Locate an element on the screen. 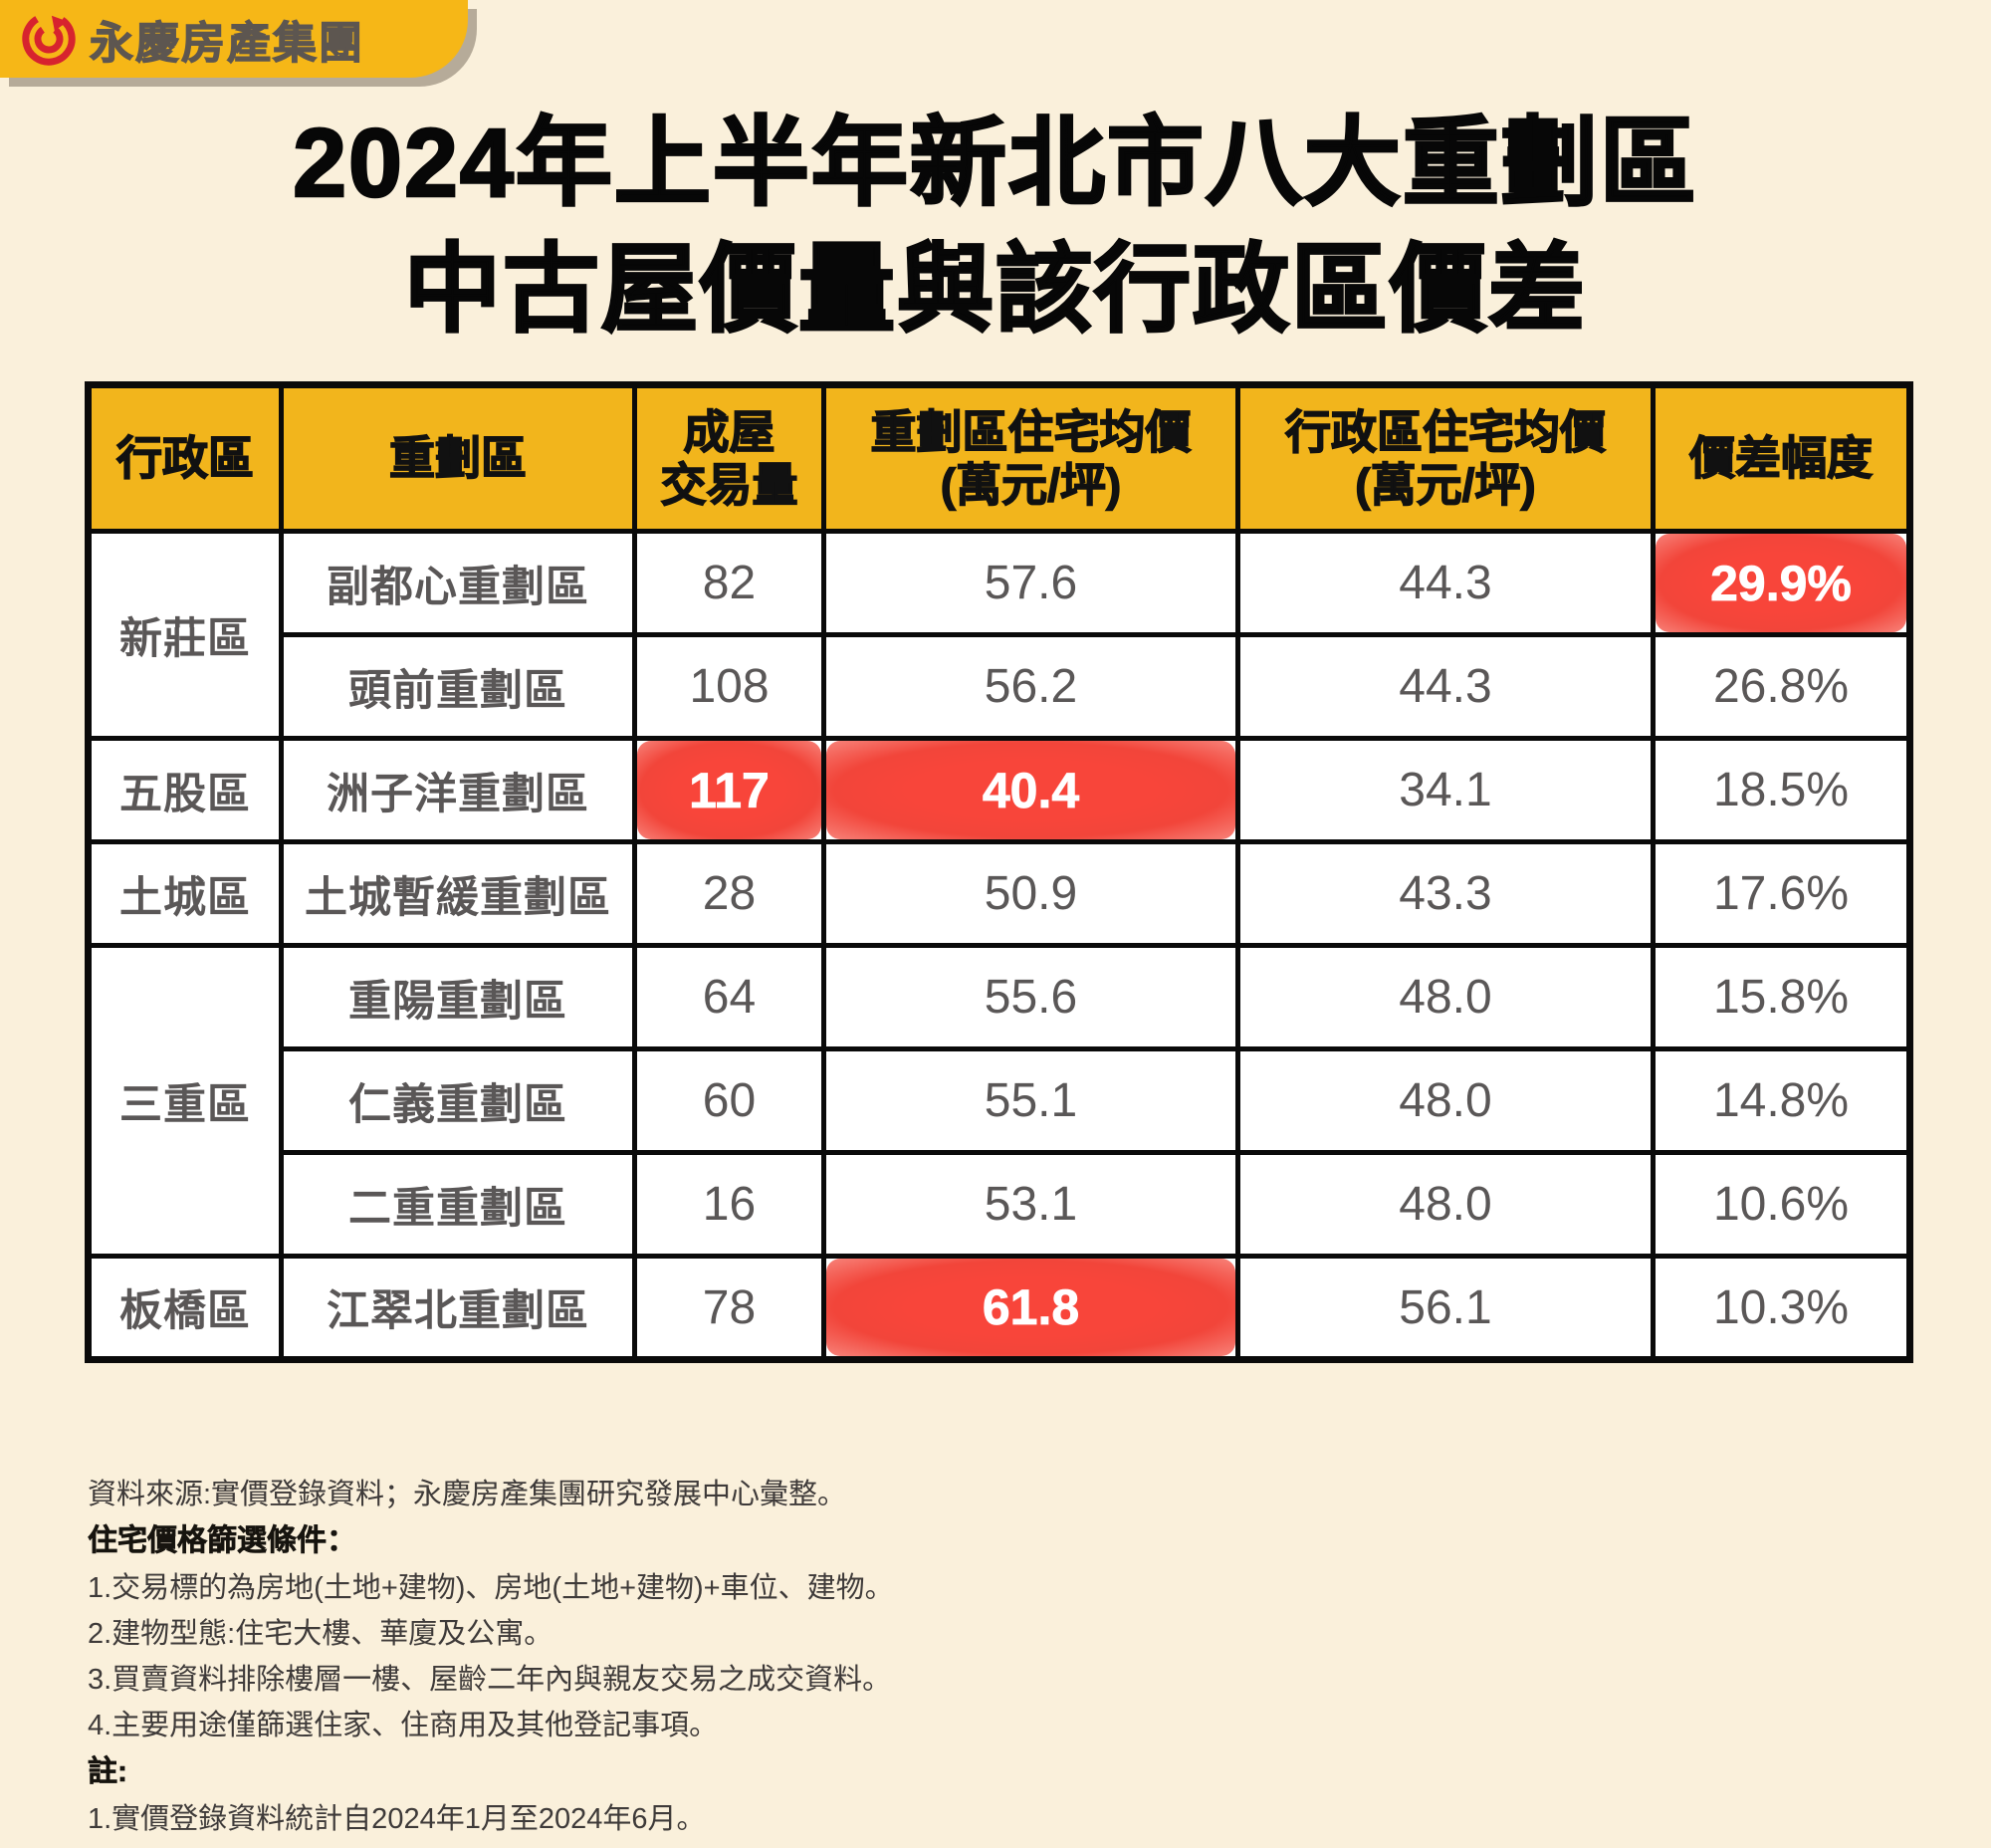 The height and width of the screenshot is (1848, 1991). cell-district: 三重區 is located at coordinates (185, 1101).